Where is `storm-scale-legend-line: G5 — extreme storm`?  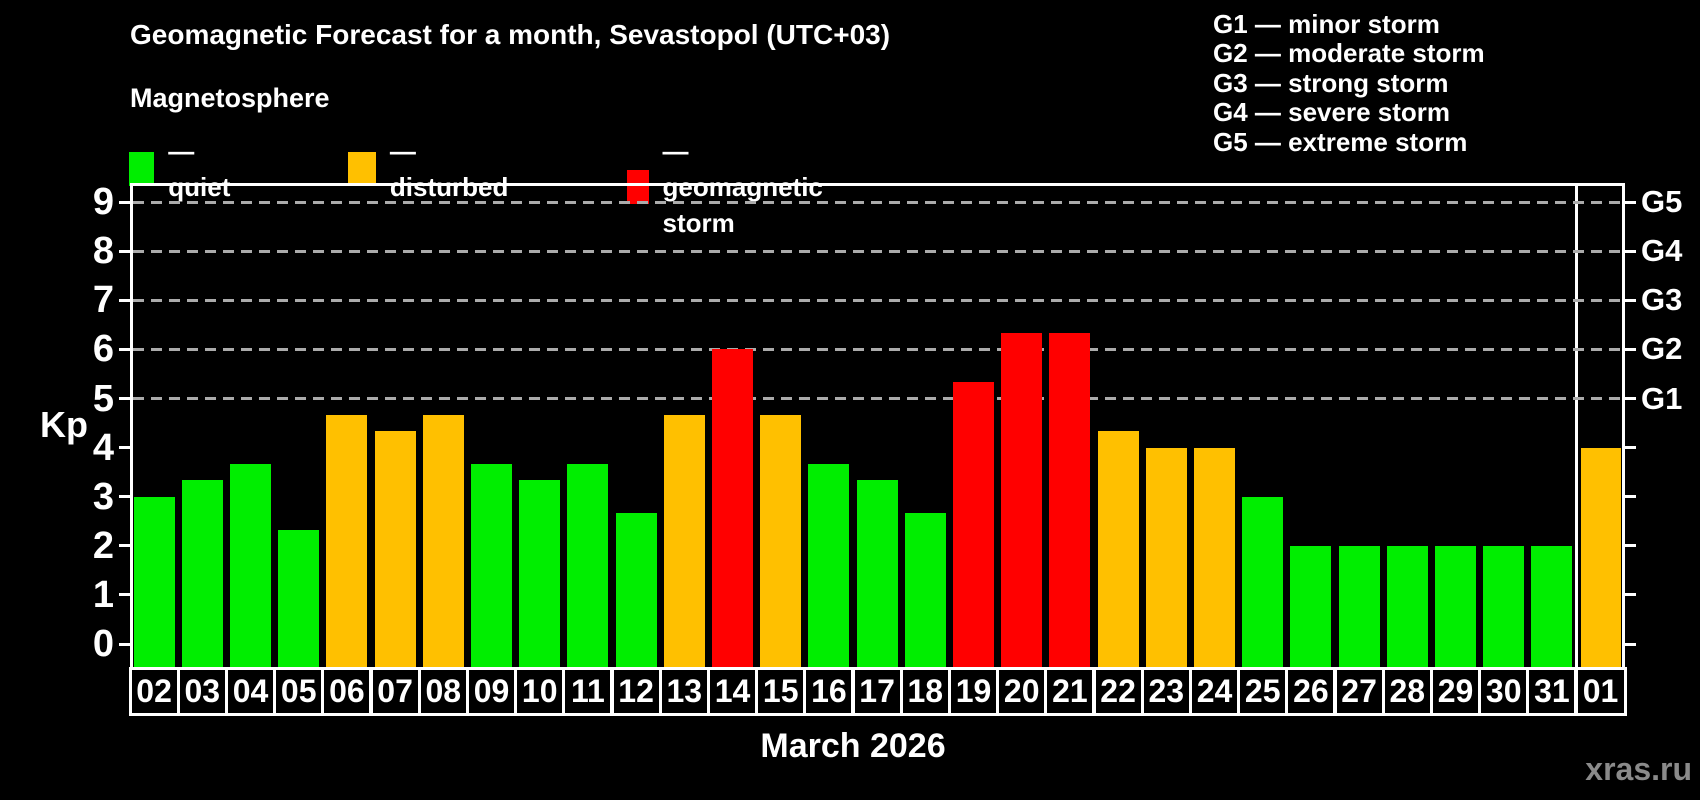
storm-scale-legend-line: G5 — extreme storm is located at coordinates (1340, 141).